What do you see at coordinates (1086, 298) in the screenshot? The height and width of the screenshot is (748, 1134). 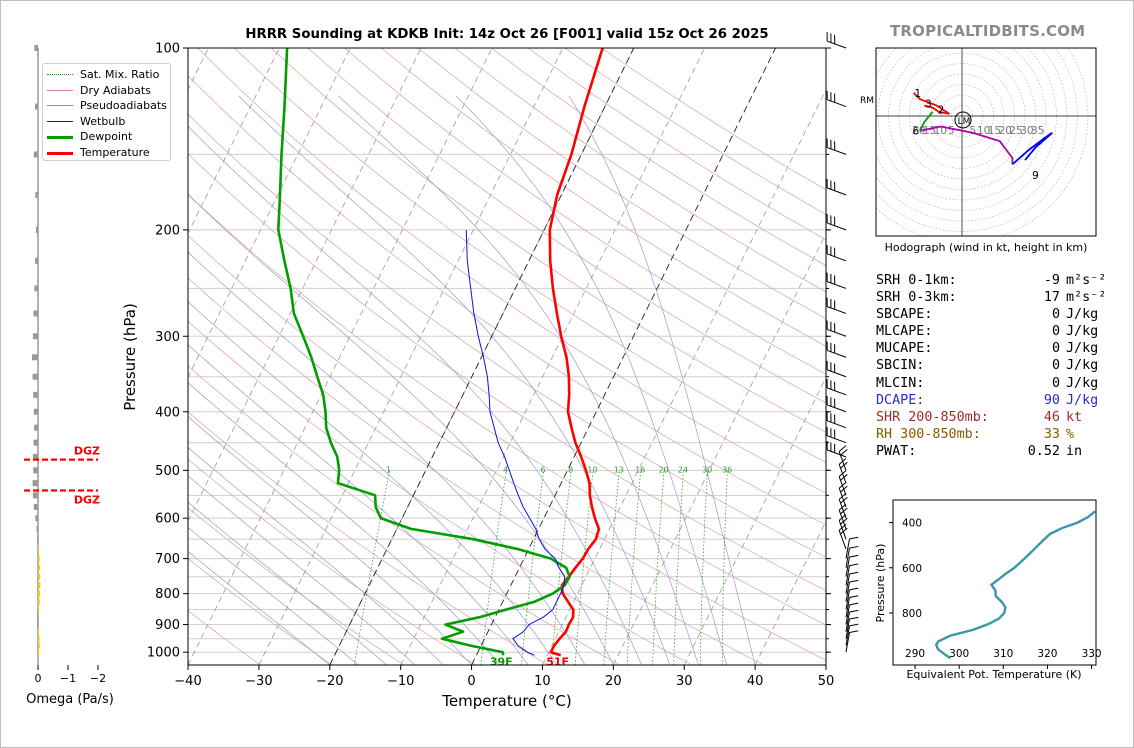 I see `parameter-unit: m²s⁻²` at bounding box center [1086, 298].